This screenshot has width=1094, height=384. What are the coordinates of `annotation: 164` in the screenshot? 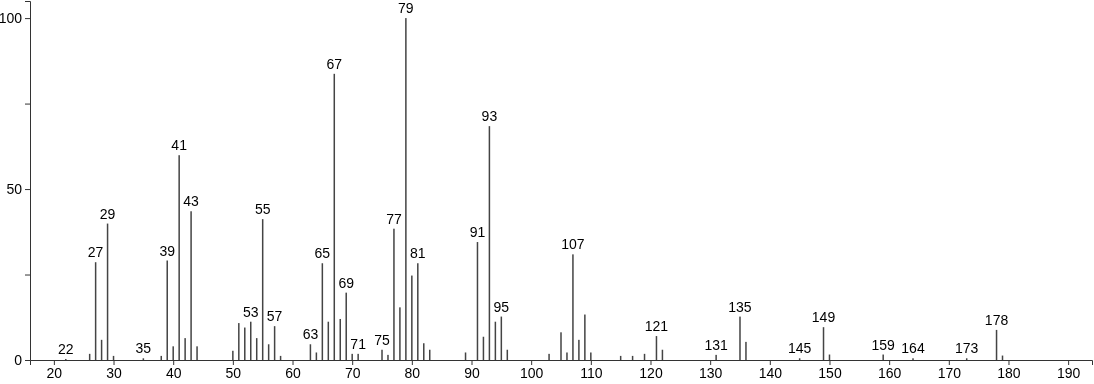 It's located at (913, 348).